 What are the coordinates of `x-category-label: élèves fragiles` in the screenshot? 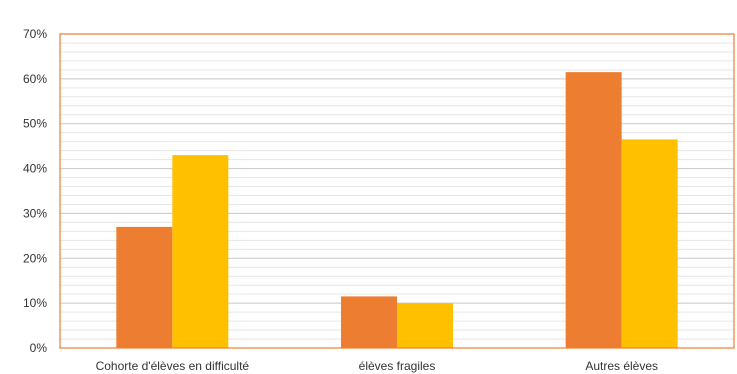 It's located at (397, 366).